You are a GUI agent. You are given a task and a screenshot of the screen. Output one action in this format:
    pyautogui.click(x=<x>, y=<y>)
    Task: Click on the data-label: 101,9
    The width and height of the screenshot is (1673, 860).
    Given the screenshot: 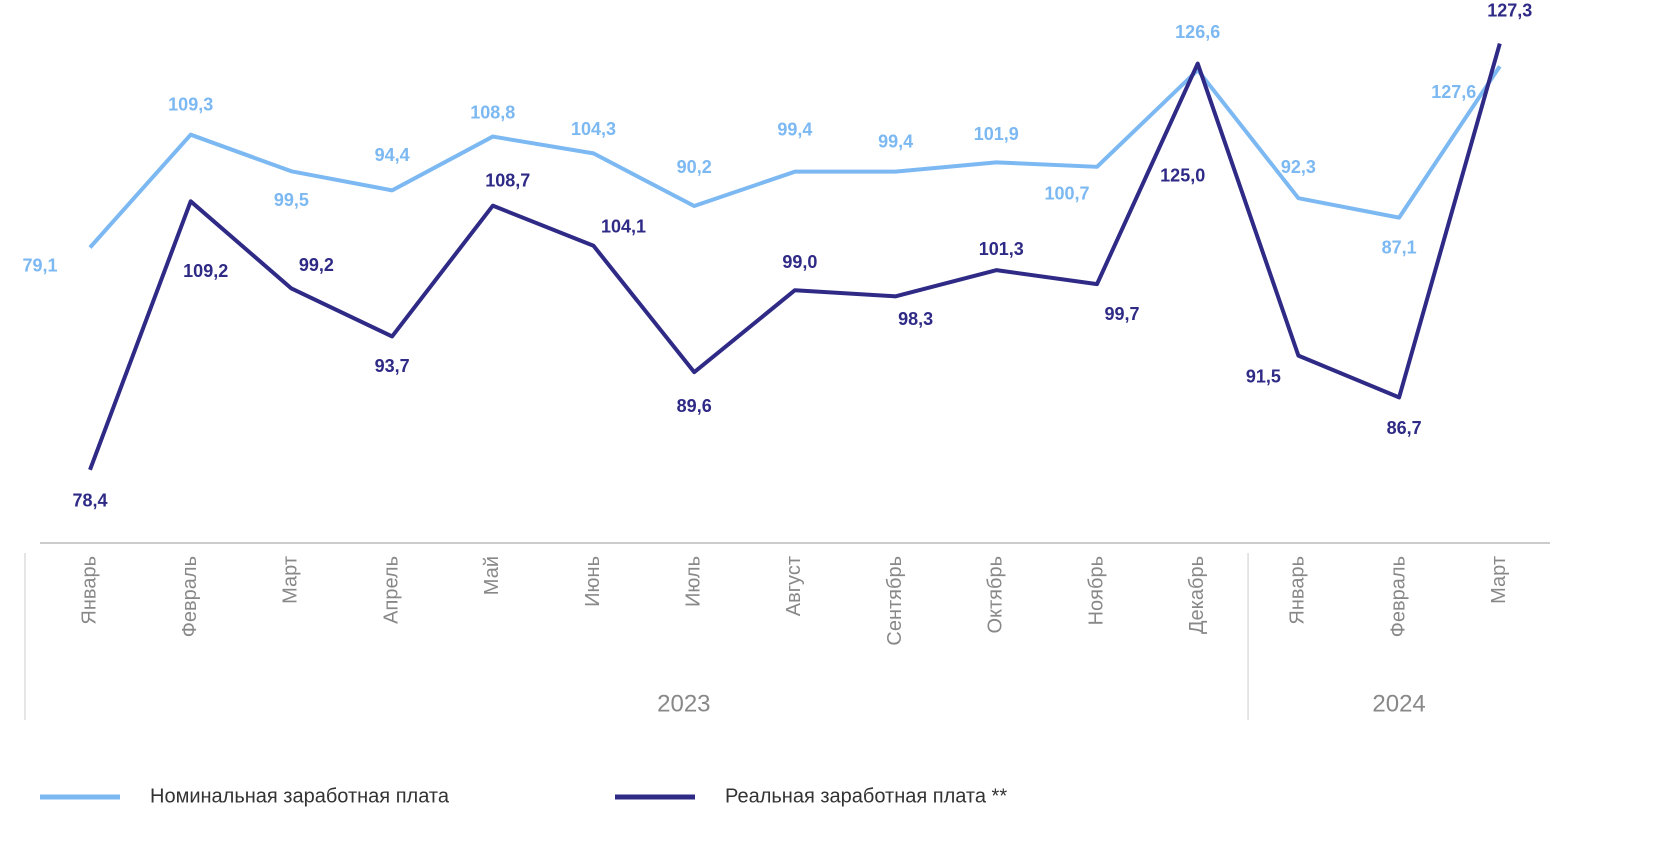 What is the action you would take?
    pyautogui.click(x=996, y=134)
    